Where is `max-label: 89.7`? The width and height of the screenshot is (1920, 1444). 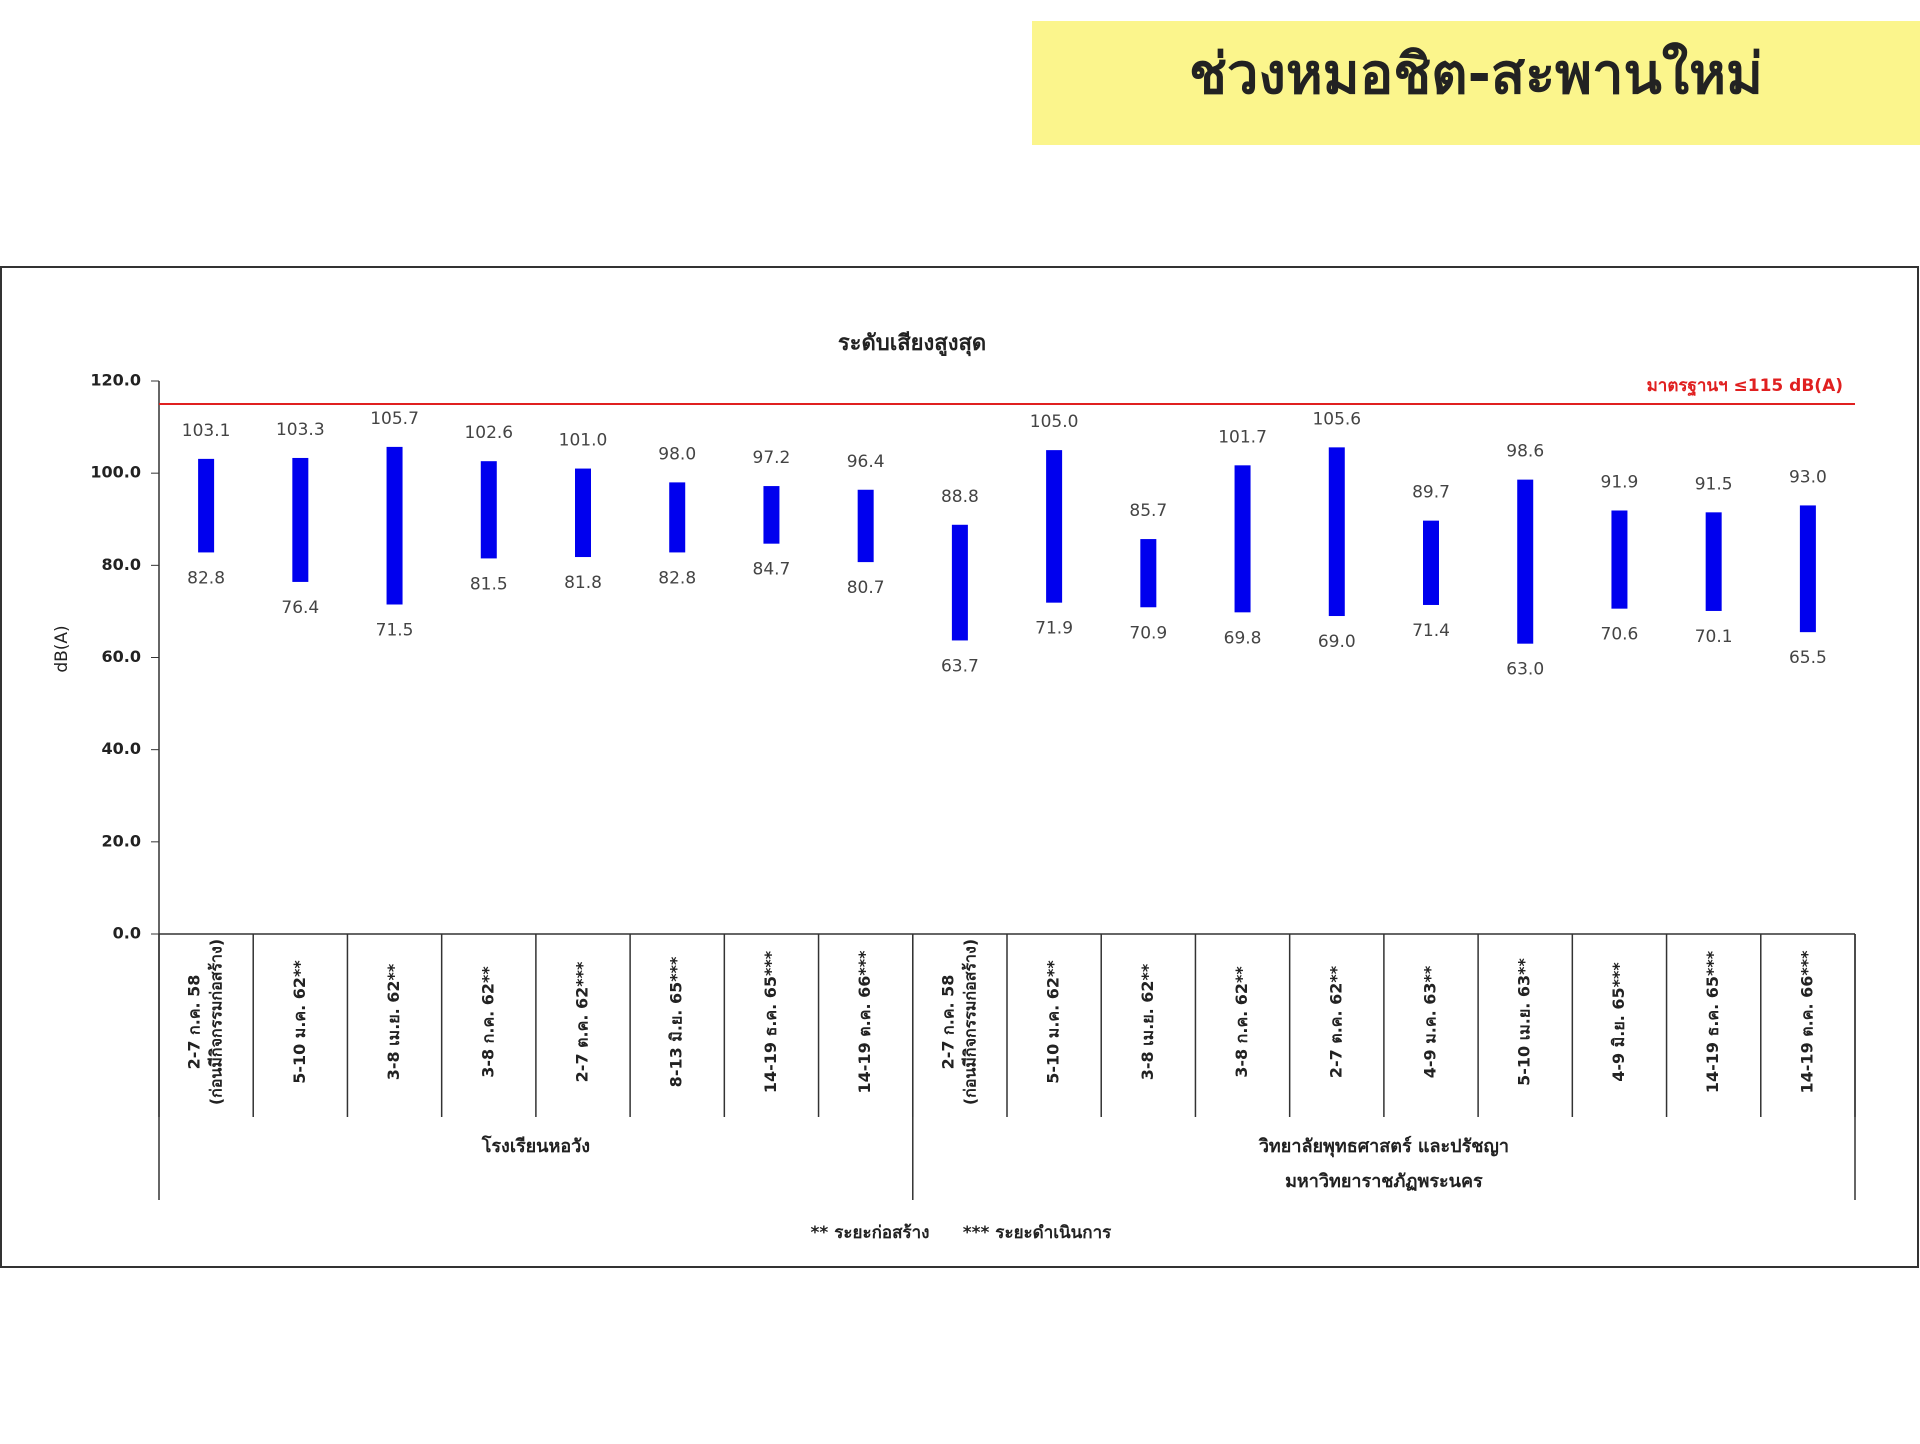 max-label: 89.7 is located at coordinates (1431, 493).